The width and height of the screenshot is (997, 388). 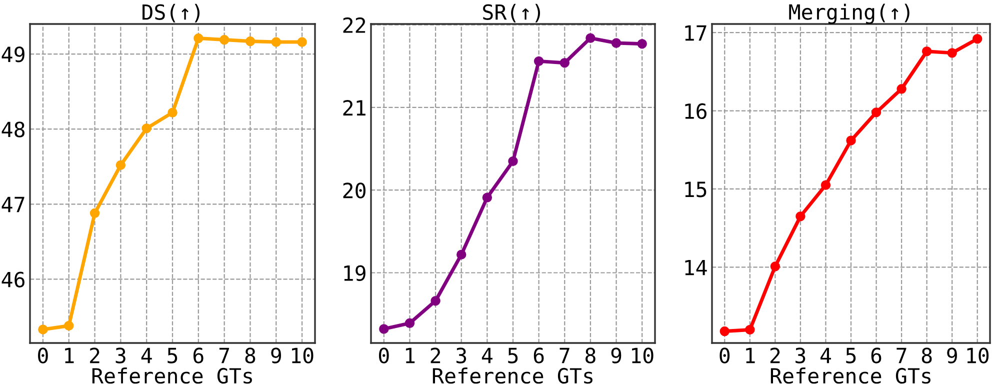 What do you see at coordinates (354, 190) in the screenshot?
I see `y-tick-label: 20` at bounding box center [354, 190].